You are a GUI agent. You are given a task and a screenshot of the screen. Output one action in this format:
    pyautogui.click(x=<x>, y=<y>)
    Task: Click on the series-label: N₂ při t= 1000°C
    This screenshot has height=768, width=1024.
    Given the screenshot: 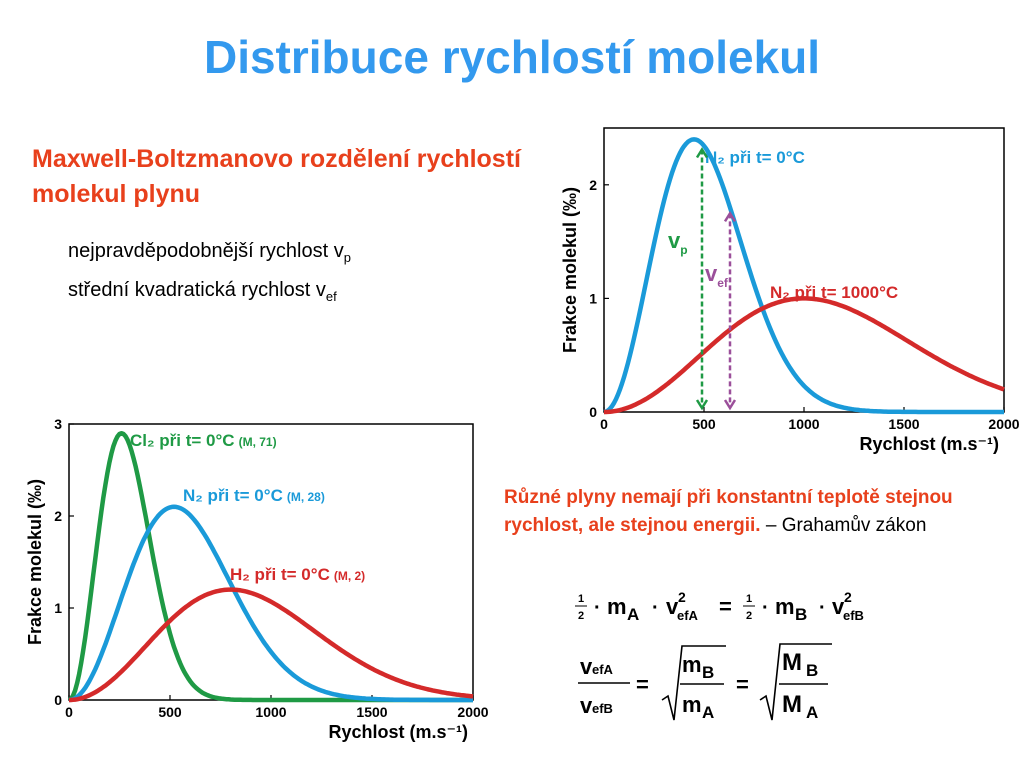 What is the action you would take?
    pyautogui.click(x=834, y=292)
    